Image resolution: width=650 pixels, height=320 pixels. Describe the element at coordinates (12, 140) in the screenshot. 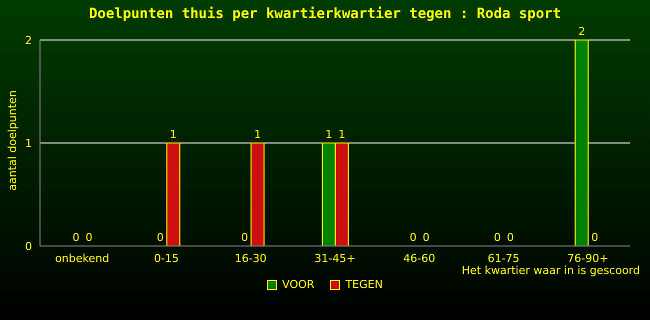

I see `y-axis-title: aantal doelpunten` at that location.